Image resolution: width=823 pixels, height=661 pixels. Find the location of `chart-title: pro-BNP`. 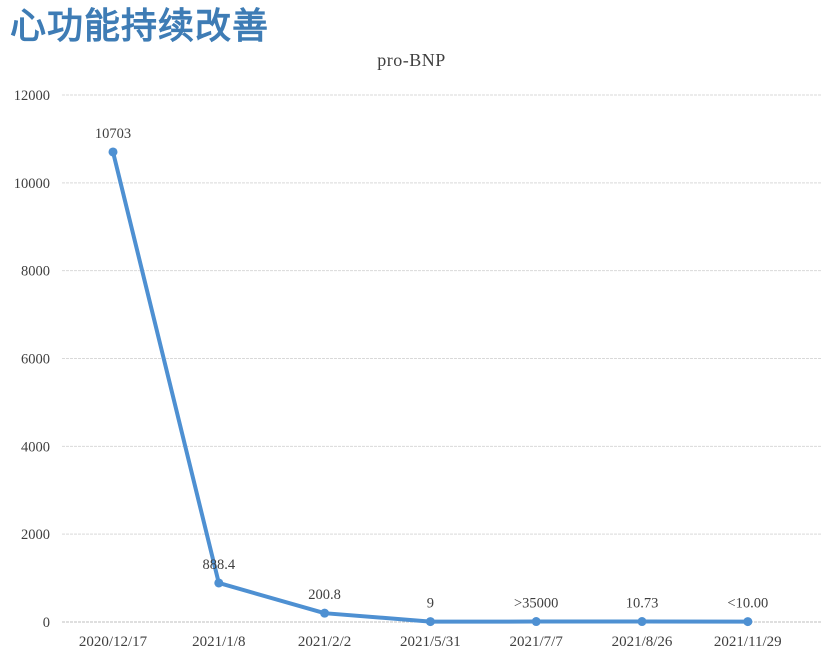

chart-title: pro-BNP is located at coordinates (411, 60).